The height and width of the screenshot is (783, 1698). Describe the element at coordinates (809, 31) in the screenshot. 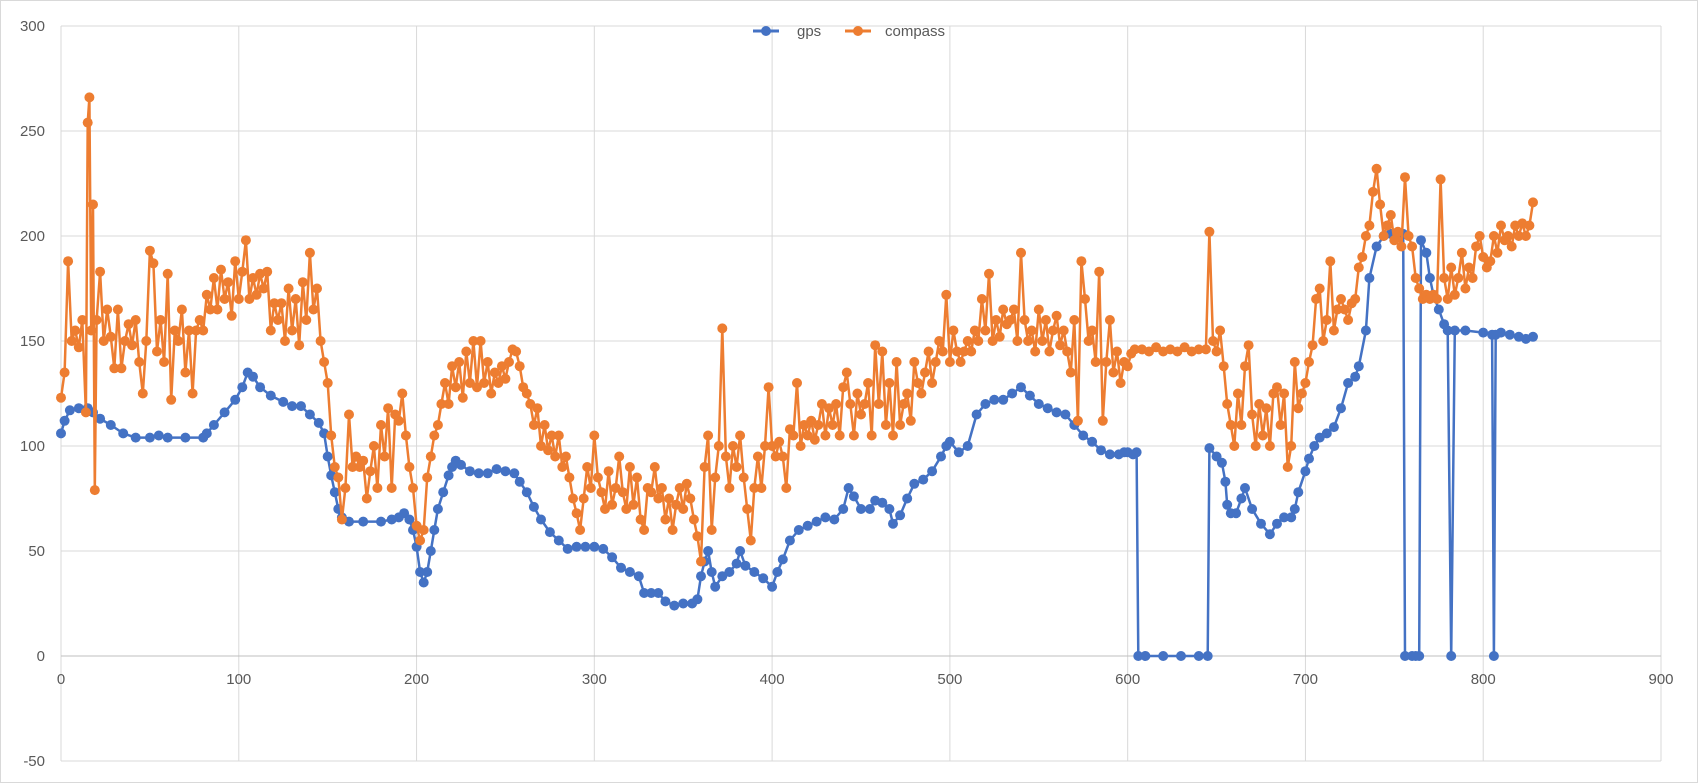

I see `legend-gps-label: gps` at that location.